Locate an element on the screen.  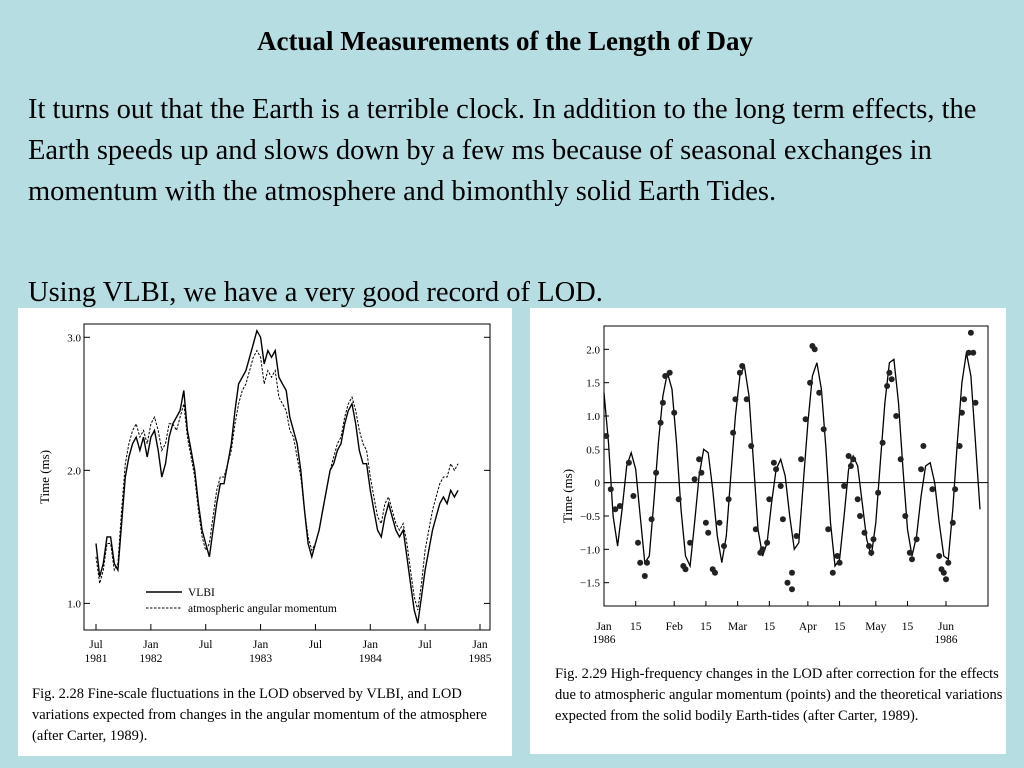
y-tick-label: 3.0 is located at coordinates (74, 338).